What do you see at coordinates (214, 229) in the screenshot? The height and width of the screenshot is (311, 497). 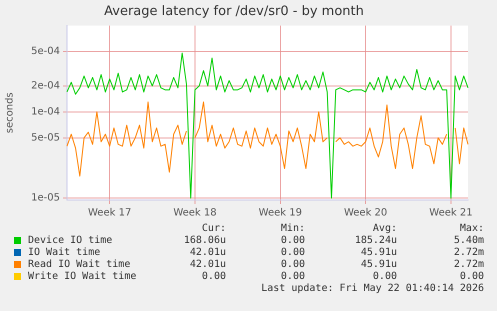 I see `text: Cur:` at bounding box center [214, 229].